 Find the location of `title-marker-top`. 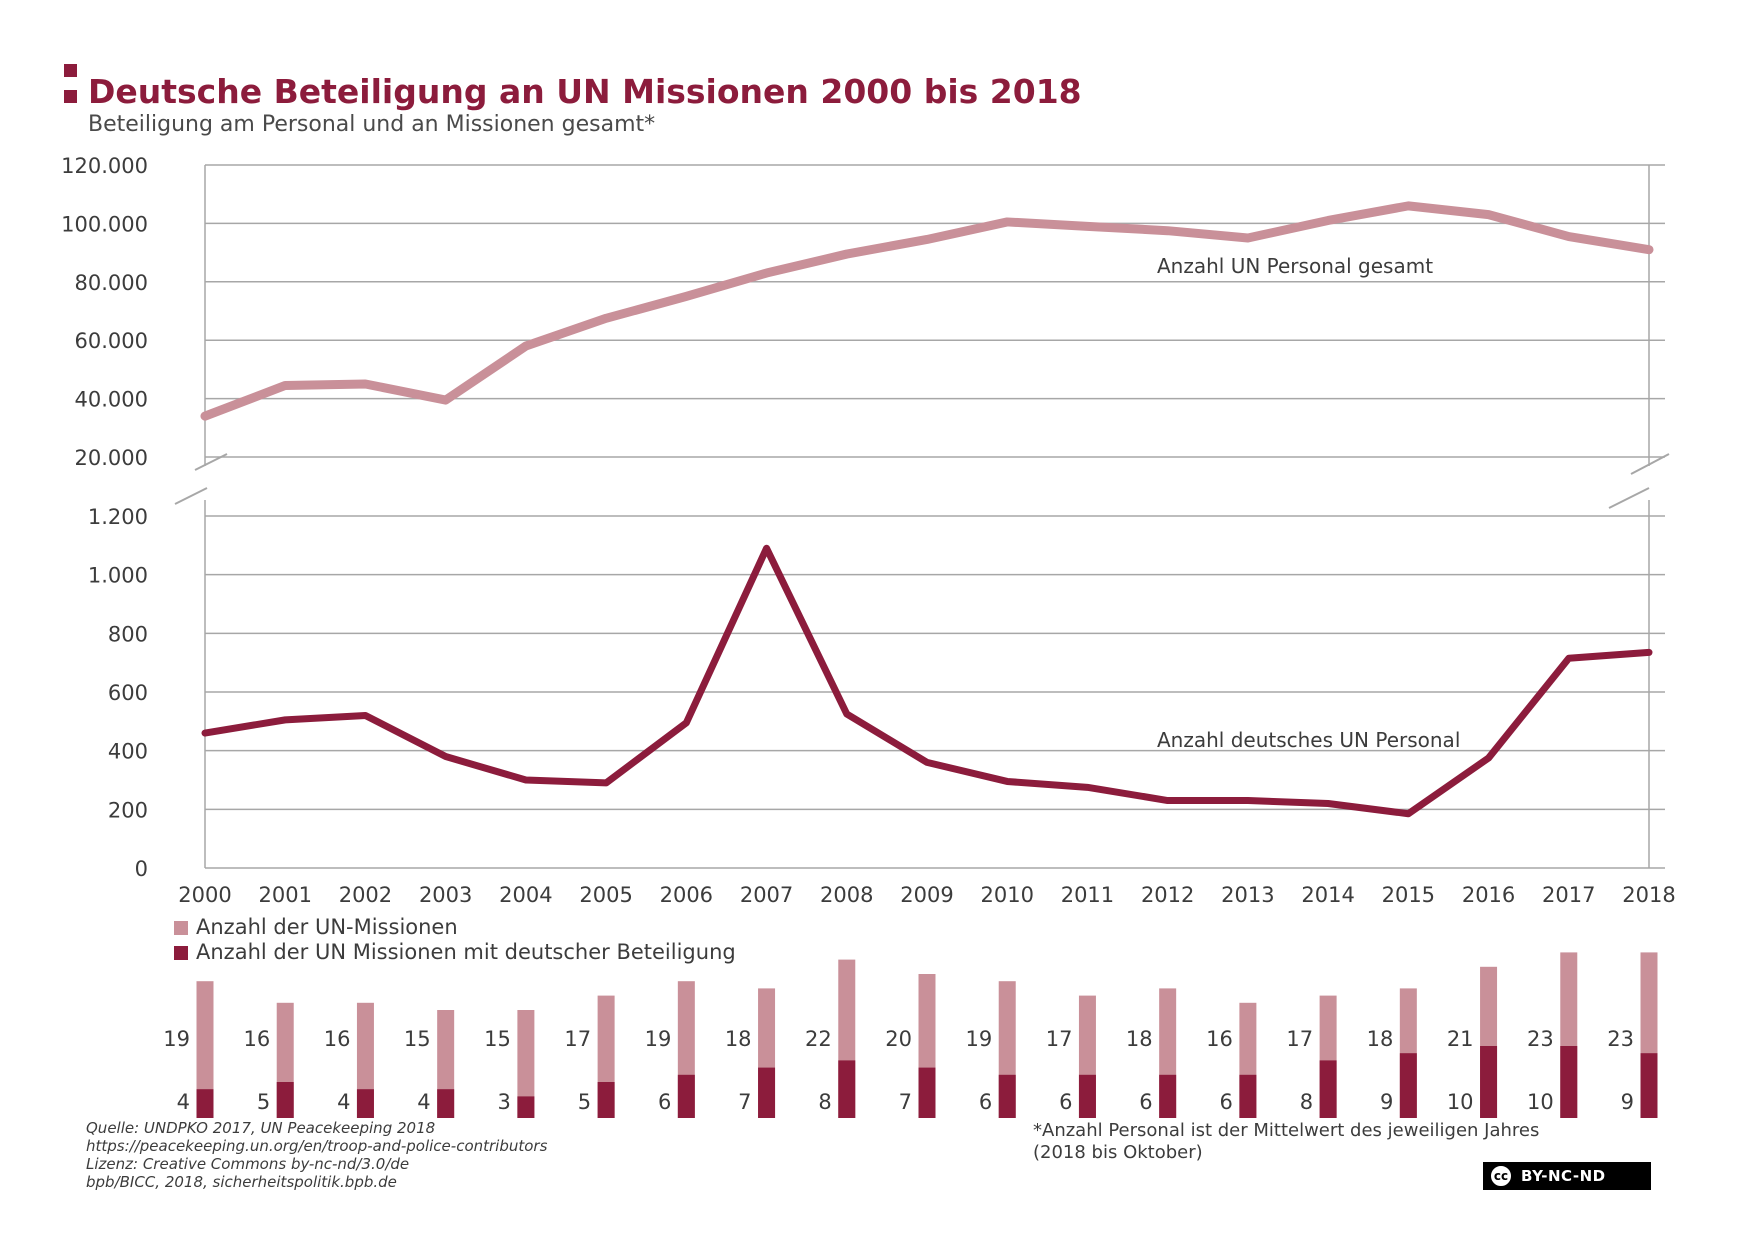

title-marker-top is located at coordinates (70, 70).